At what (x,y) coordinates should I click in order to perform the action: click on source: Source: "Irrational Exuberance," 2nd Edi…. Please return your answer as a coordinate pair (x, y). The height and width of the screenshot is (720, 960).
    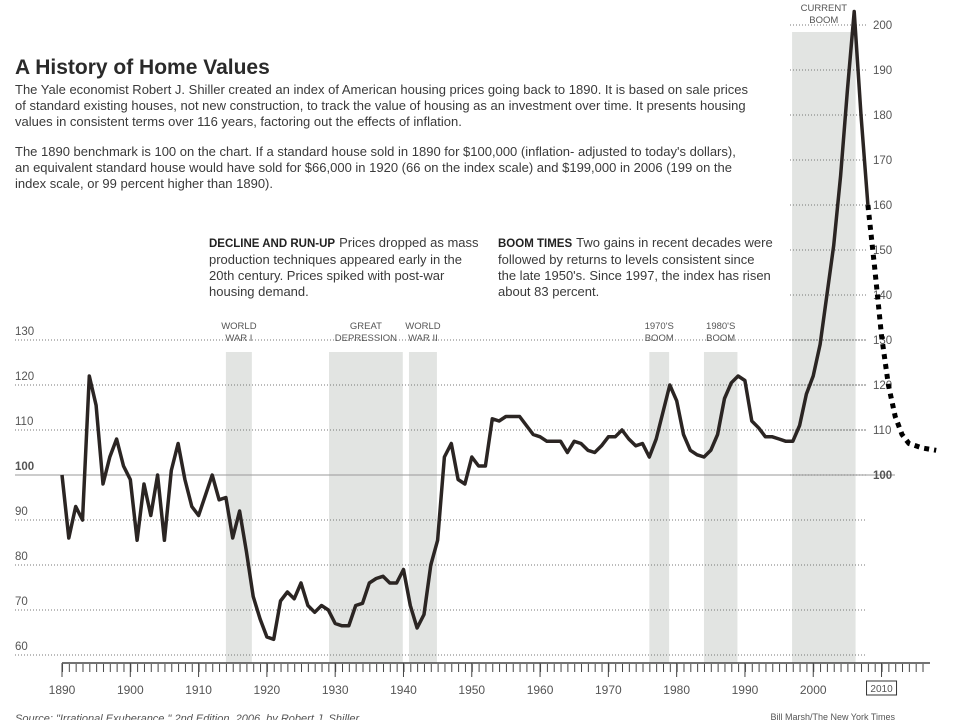
    Looking at the image, I should click on (187, 716).